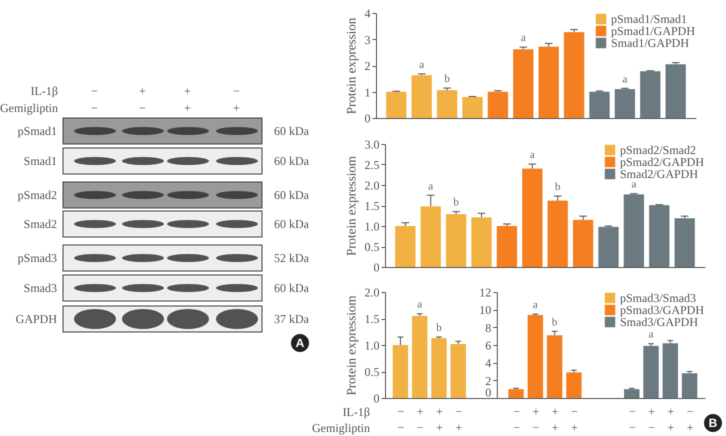 This screenshot has height=436, width=726. I want to click on legend-label: pSmad3/Smad3, so click(658, 298).